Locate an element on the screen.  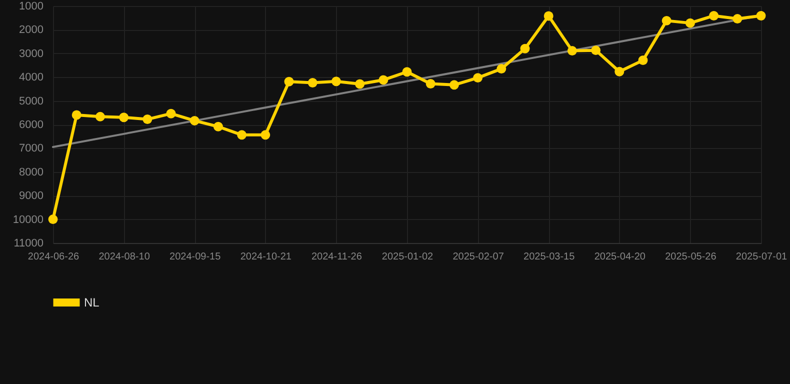
y-tick-label: 8000 is located at coordinates (31, 172).